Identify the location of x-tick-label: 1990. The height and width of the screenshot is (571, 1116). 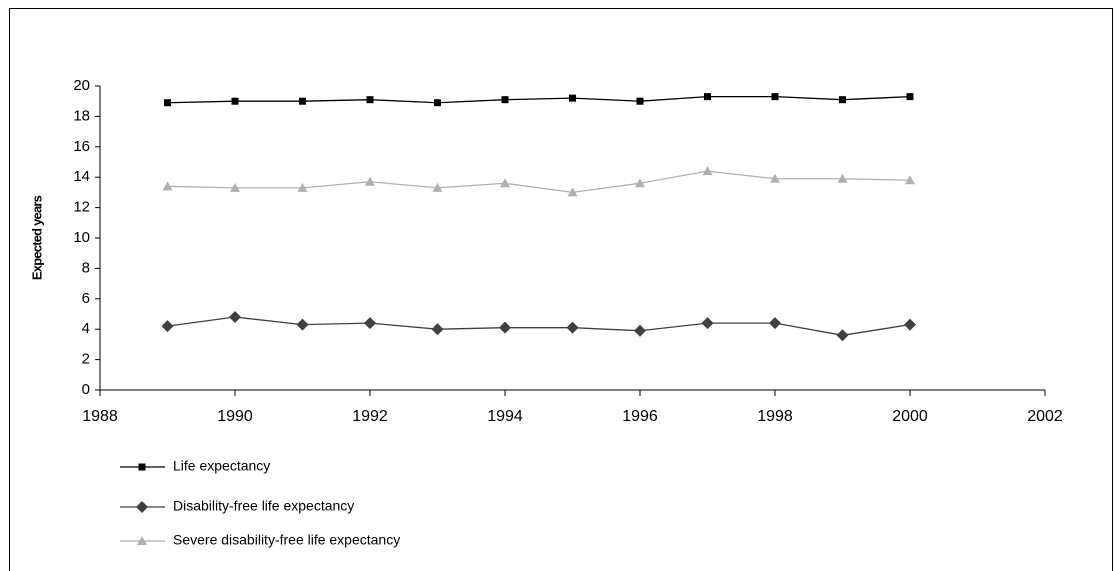
(235, 416).